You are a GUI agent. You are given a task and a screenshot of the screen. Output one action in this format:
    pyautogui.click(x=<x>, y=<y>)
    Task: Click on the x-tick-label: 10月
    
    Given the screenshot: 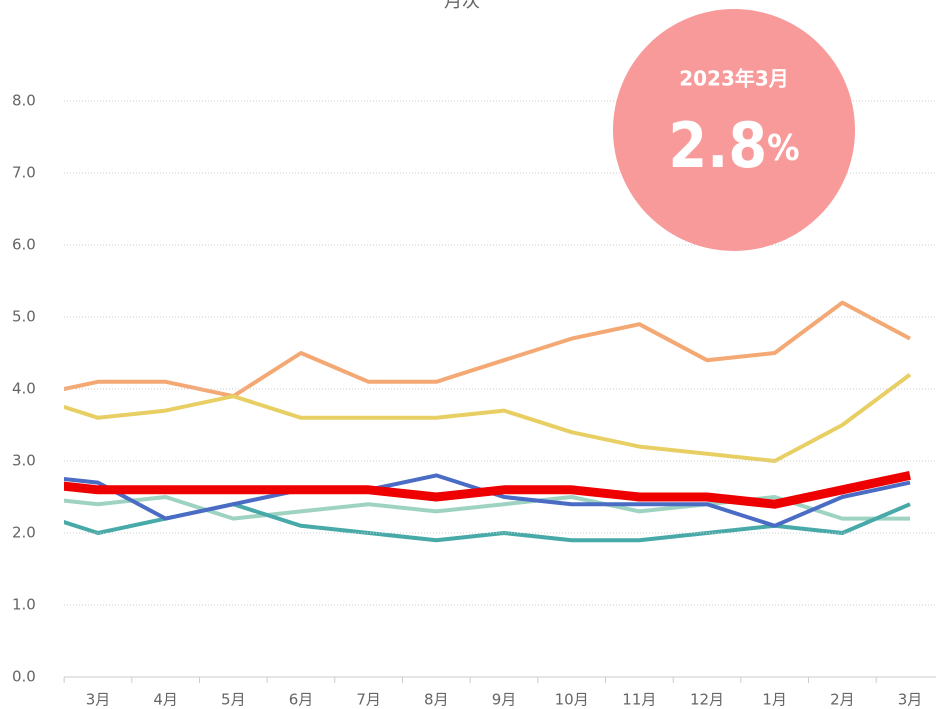 What is the action you would take?
    pyautogui.click(x=572, y=700)
    